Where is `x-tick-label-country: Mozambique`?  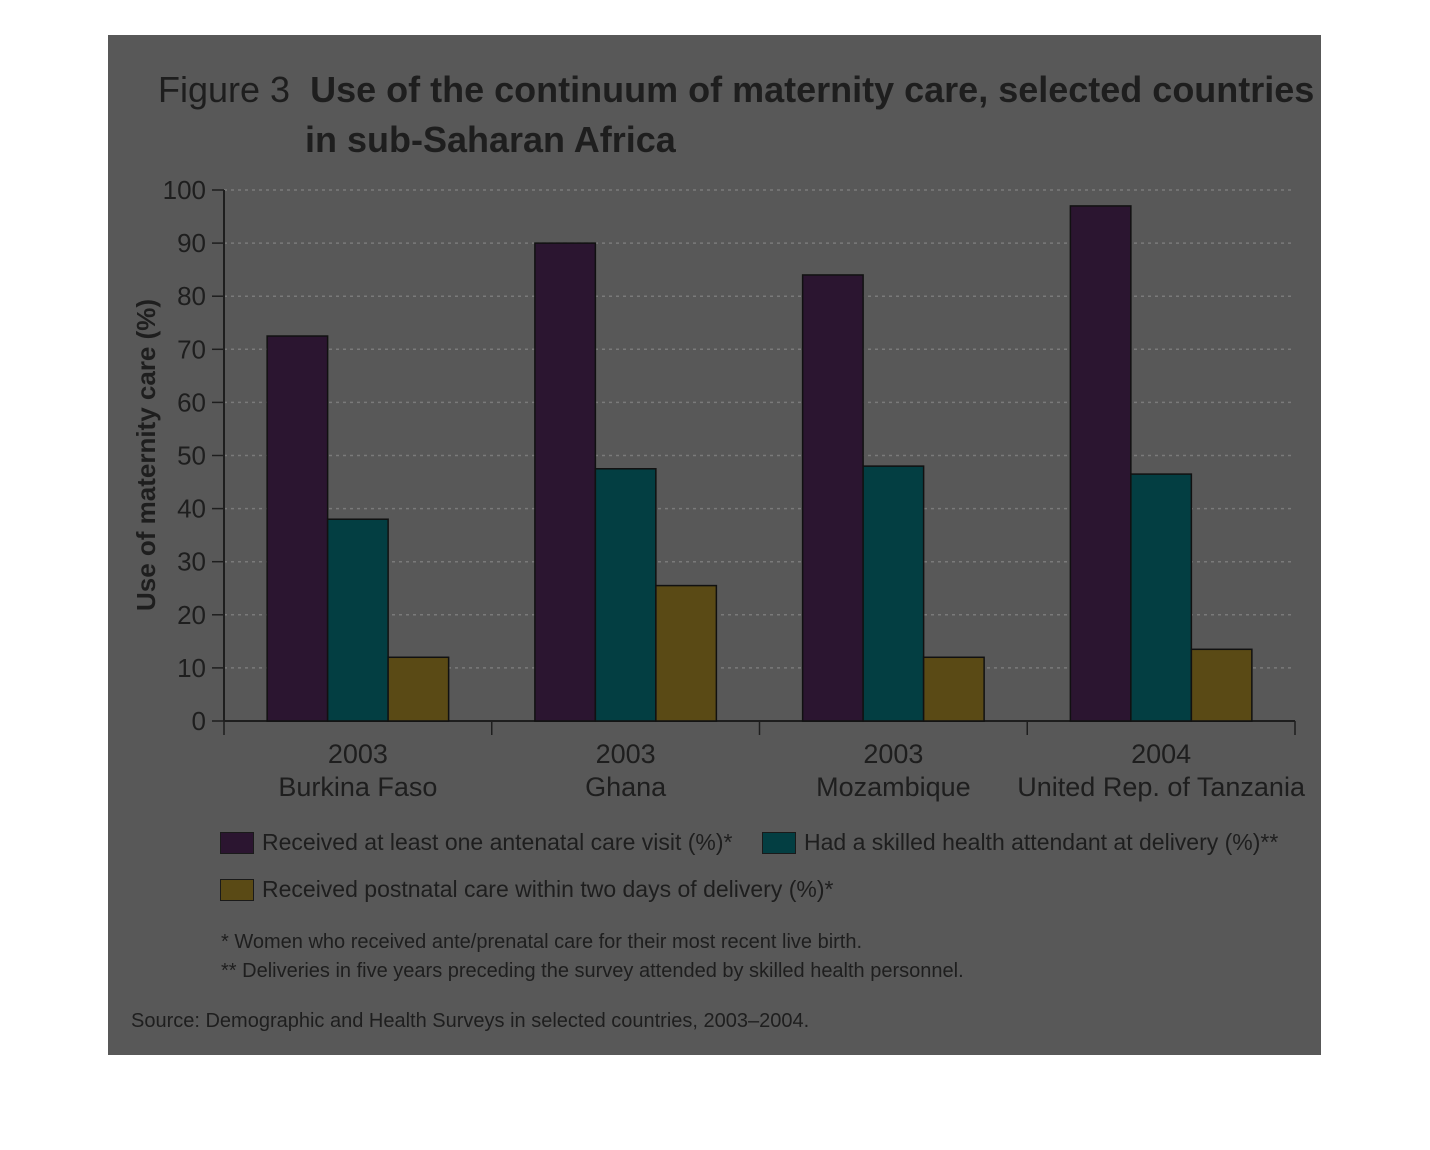
x-tick-label-country: Mozambique is located at coordinates (893, 787).